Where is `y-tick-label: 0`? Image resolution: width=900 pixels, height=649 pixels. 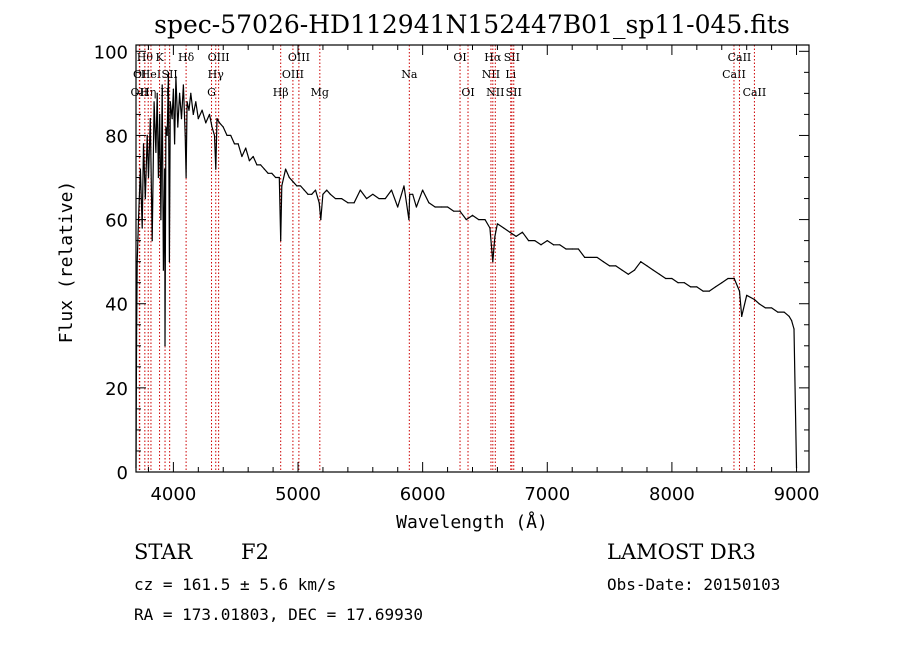
y-tick-label: 0 is located at coordinates (122, 473).